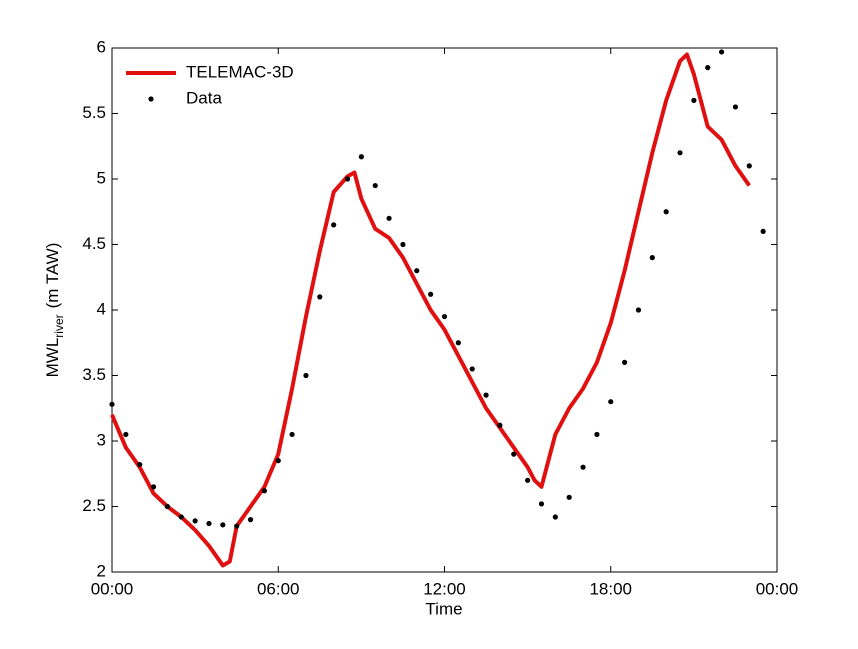 This screenshot has width=858, height=649. Describe the element at coordinates (52, 358) in the screenshot. I see `y-label-main: MWL` at that location.